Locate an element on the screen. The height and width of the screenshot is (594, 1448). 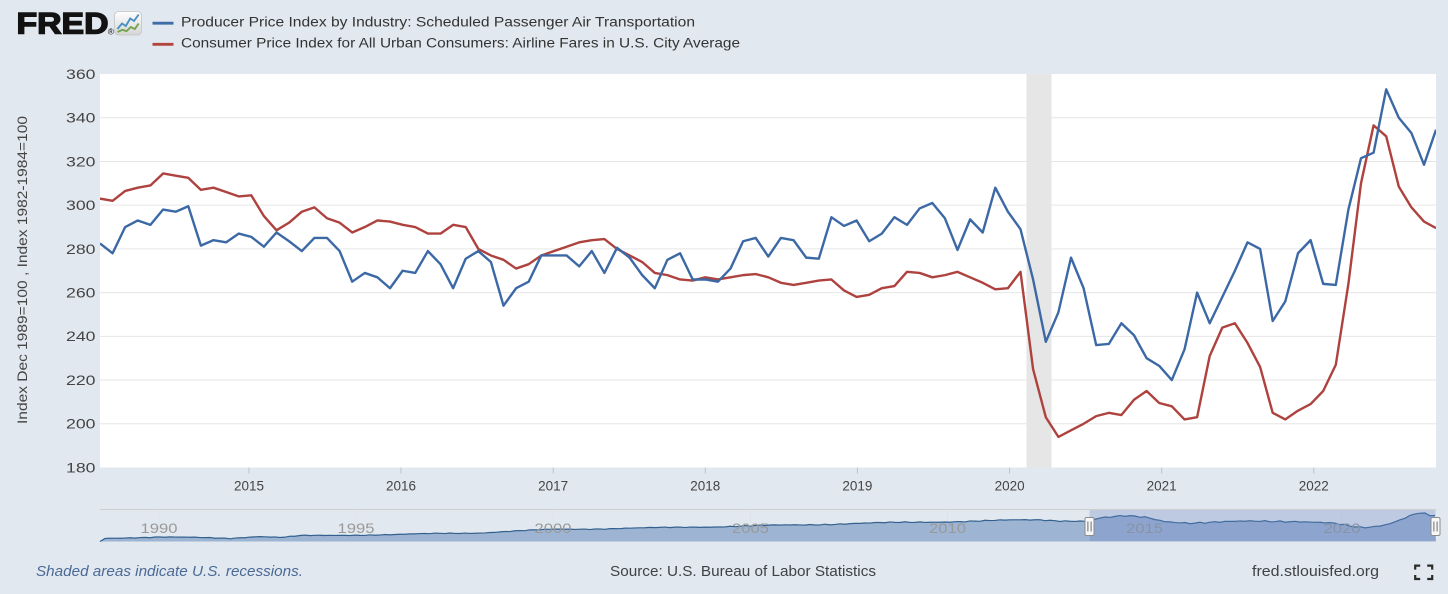
svg-text: fred.stlouisfed.org is located at coordinates (1315, 571).